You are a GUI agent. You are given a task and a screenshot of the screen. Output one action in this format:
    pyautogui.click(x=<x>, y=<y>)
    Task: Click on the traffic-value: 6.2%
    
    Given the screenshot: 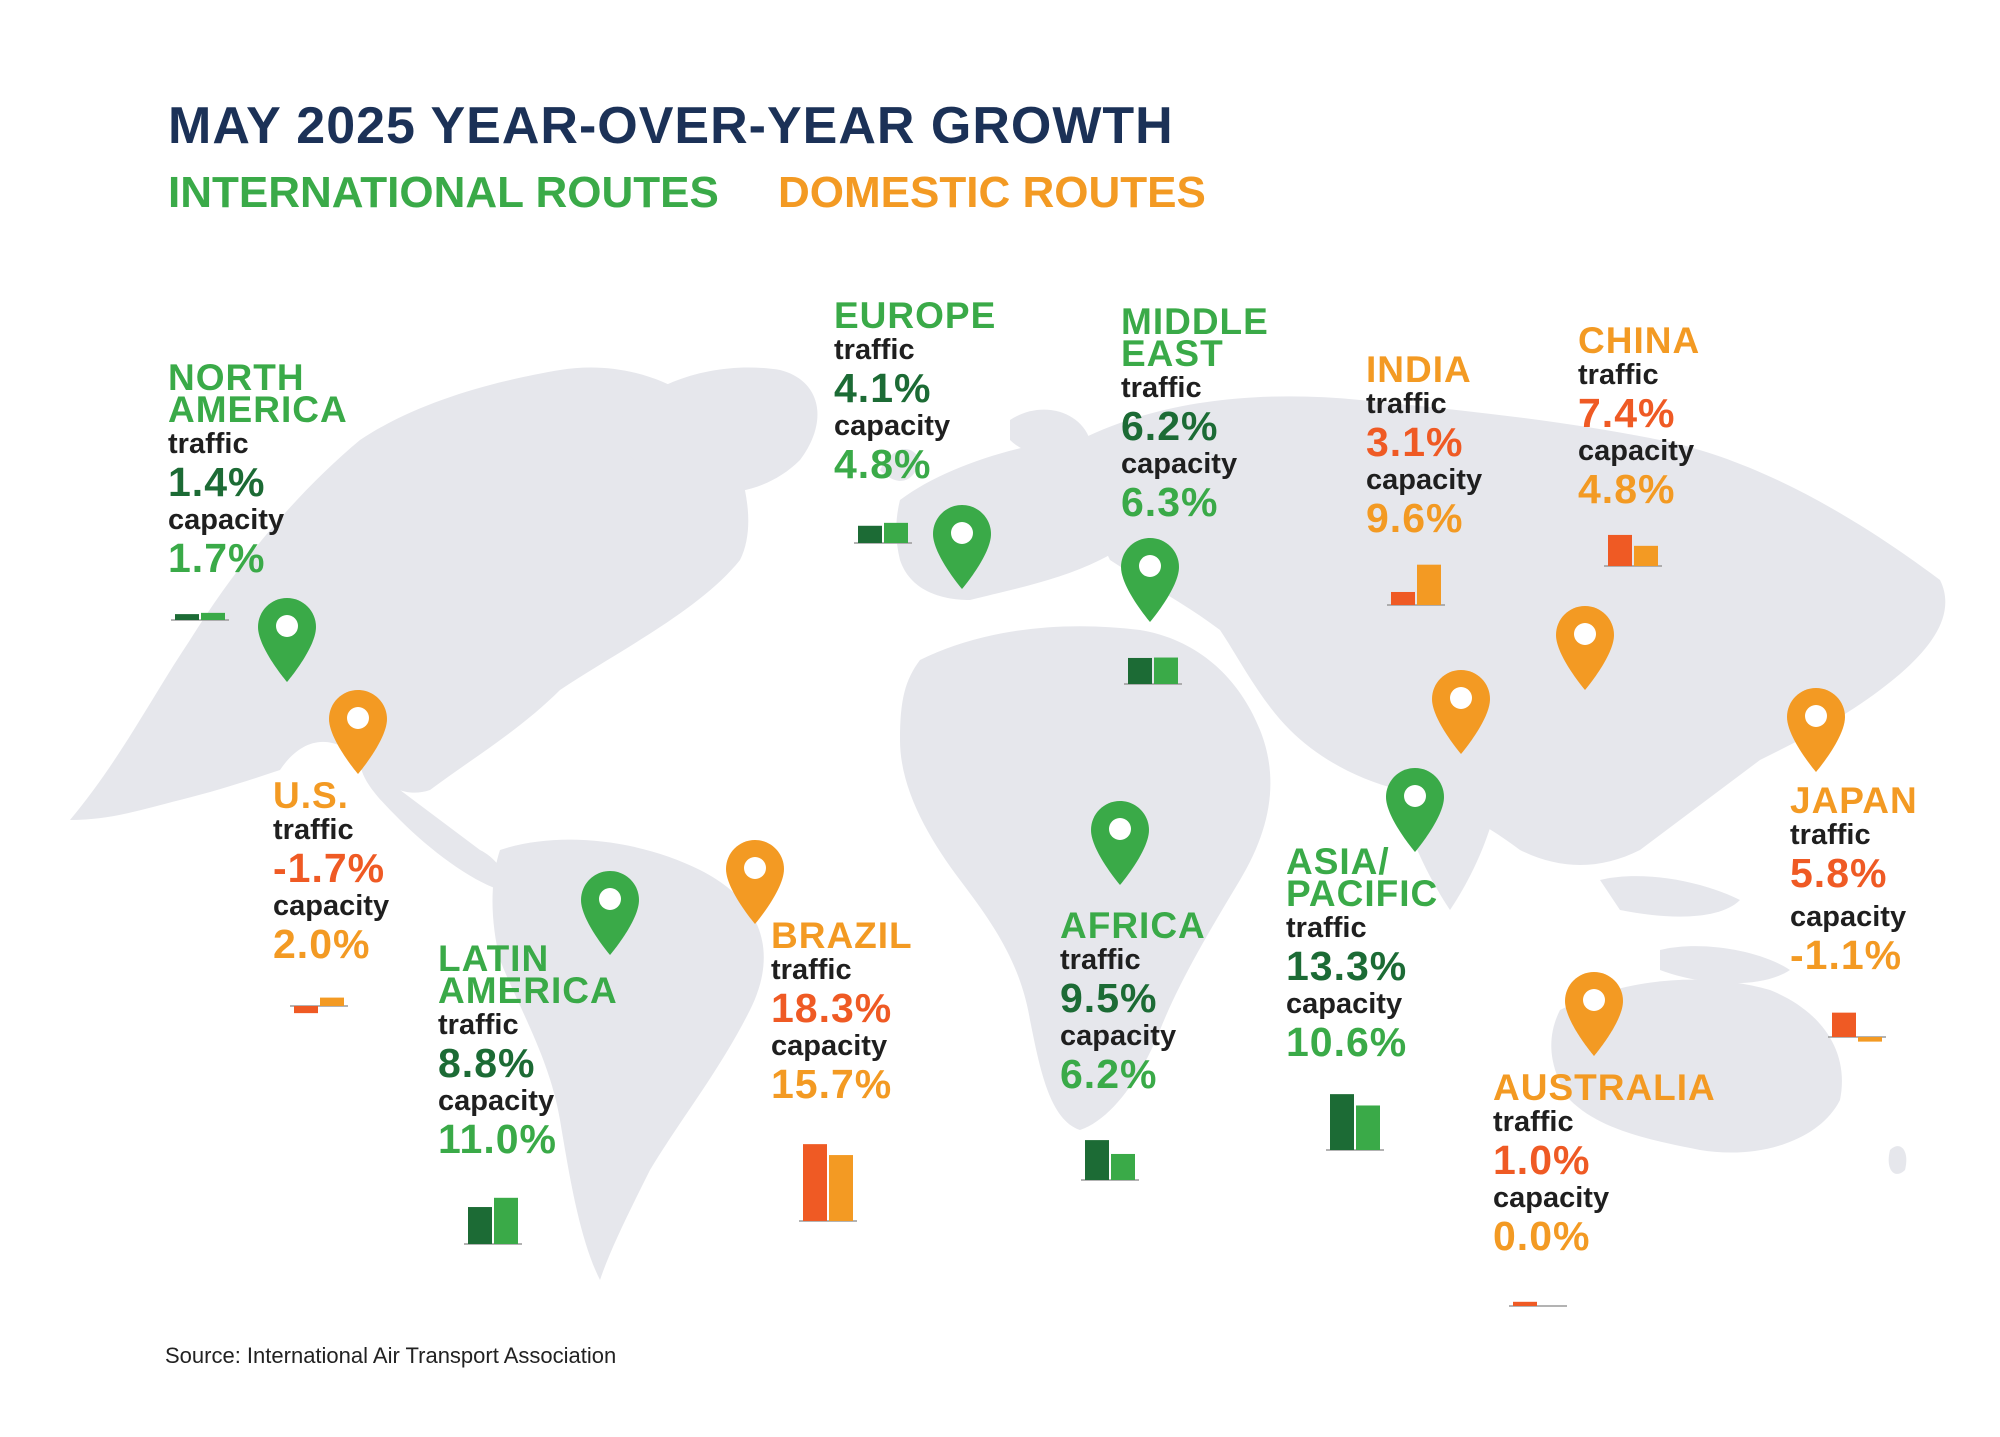 What is the action you would take?
    pyautogui.click(x=1170, y=426)
    